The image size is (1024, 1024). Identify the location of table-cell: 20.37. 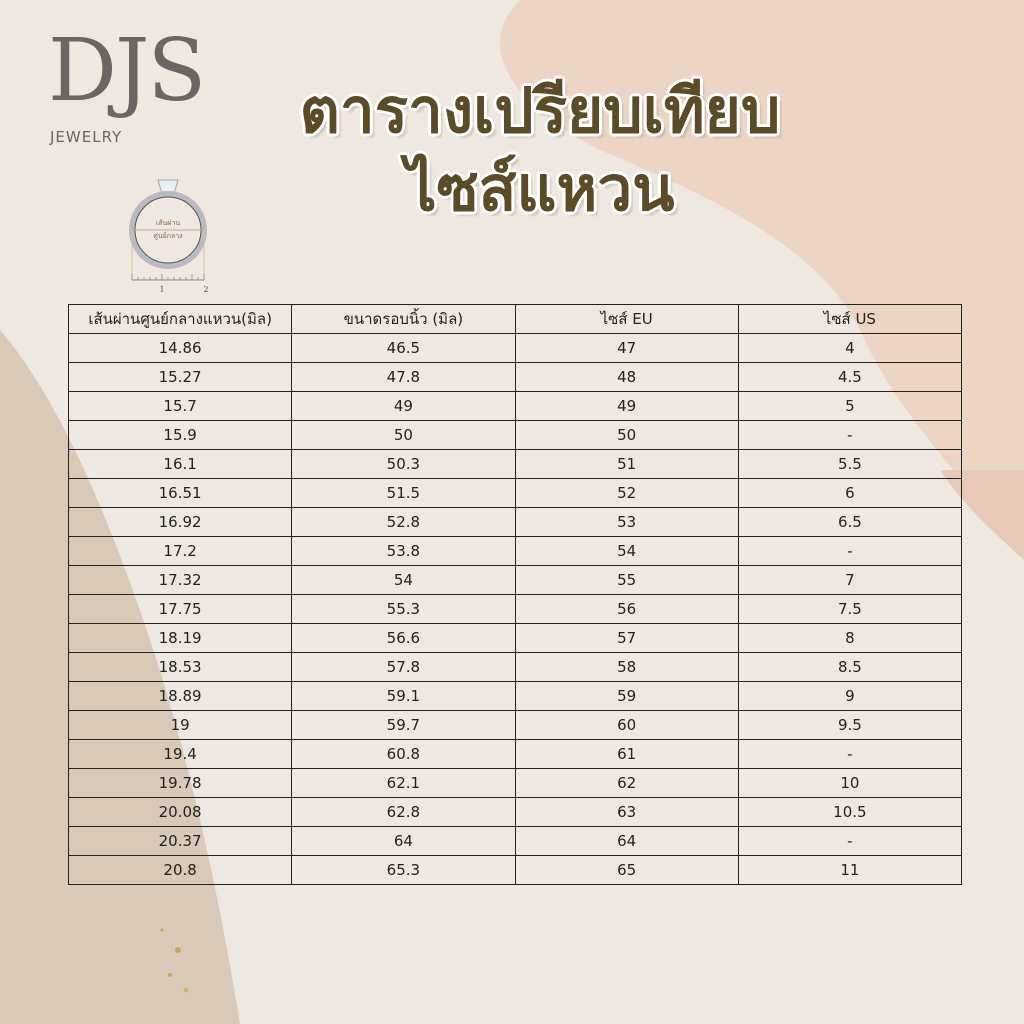
(180, 841).